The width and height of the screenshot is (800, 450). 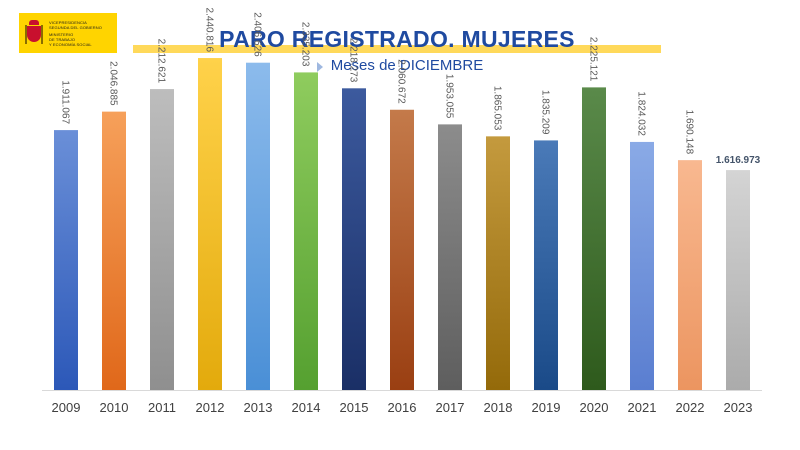 What do you see at coordinates (162, 407) in the screenshot?
I see `x-tick-label-2011: 2011` at bounding box center [162, 407].